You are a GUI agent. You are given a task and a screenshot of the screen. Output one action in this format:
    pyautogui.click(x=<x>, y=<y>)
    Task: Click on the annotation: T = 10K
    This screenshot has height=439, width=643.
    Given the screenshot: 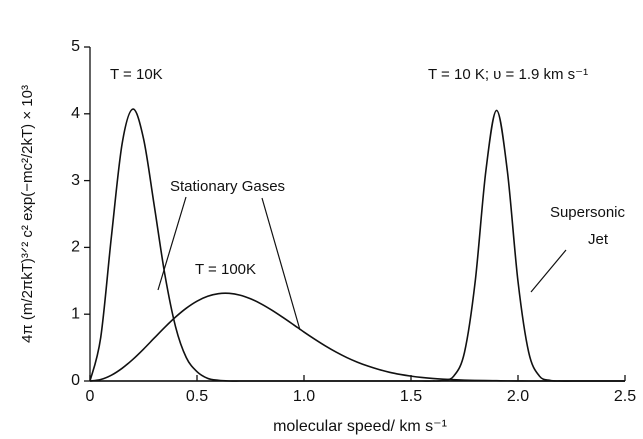 What is the action you would take?
    pyautogui.click(x=136, y=74)
    